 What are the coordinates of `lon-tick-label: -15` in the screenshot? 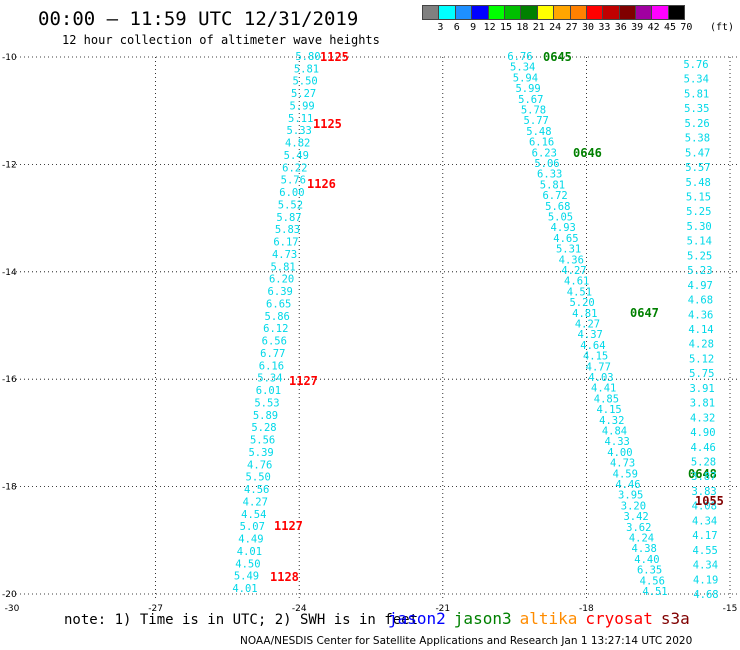 It's located at (730, 609).